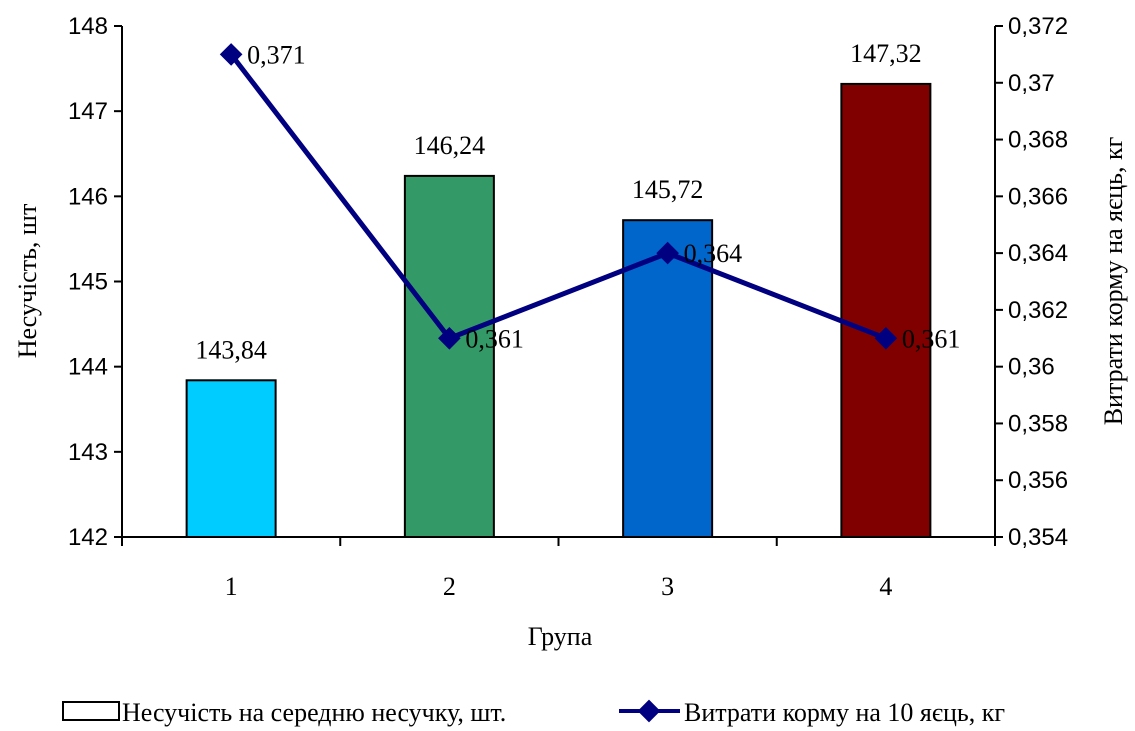 Image resolution: width=1135 pixels, height=731 pixels. I want to click on y-left-tick-label: 142, so click(88, 537).